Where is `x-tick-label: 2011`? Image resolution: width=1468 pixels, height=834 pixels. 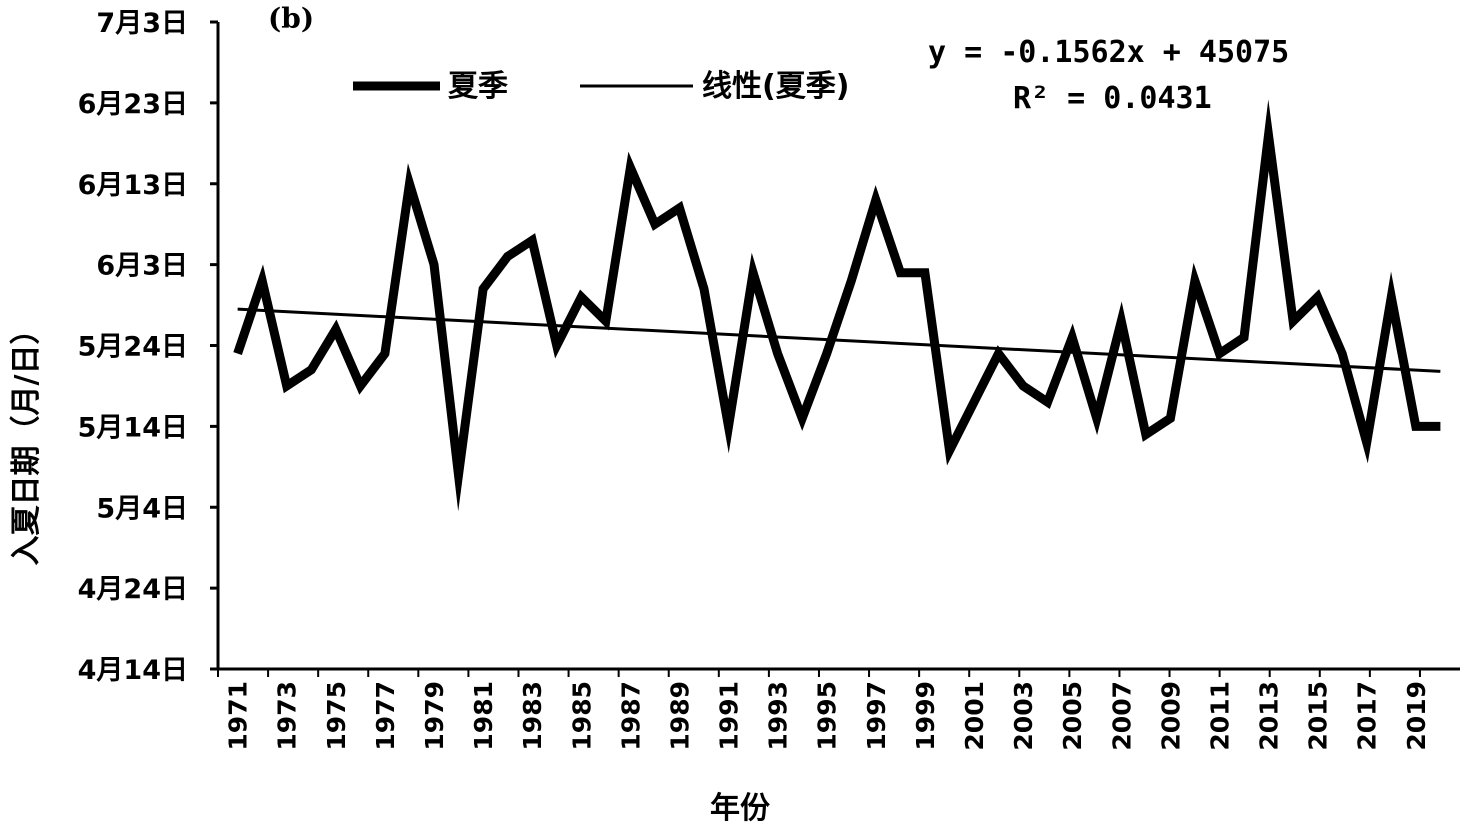 x-tick-label: 2011 is located at coordinates (1219, 716).